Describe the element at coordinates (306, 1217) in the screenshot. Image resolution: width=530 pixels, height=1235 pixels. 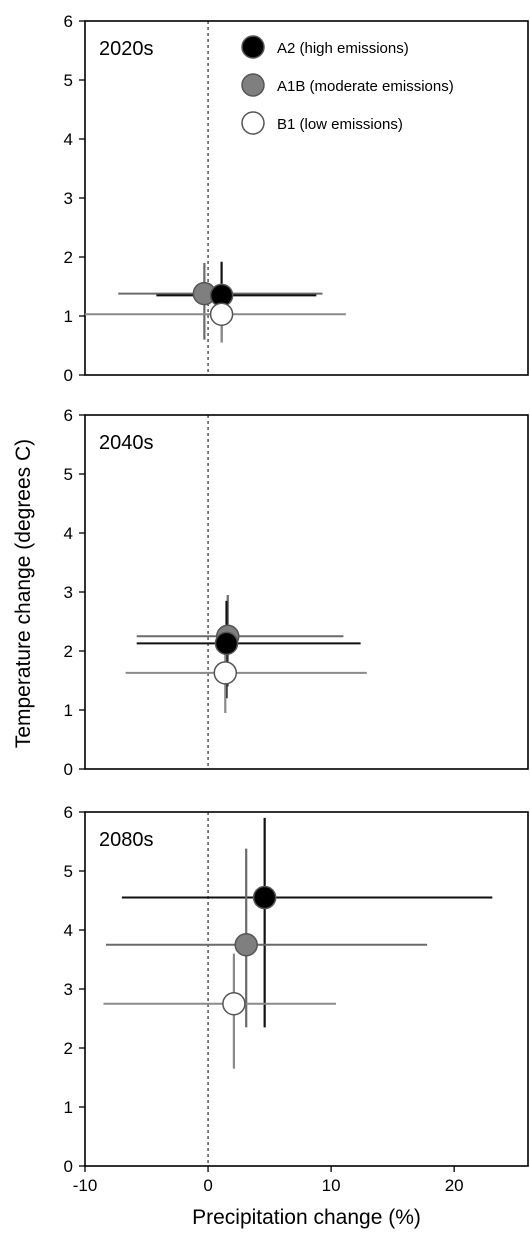
I see `x-axis-label: Precipitation change (%)` at that location.